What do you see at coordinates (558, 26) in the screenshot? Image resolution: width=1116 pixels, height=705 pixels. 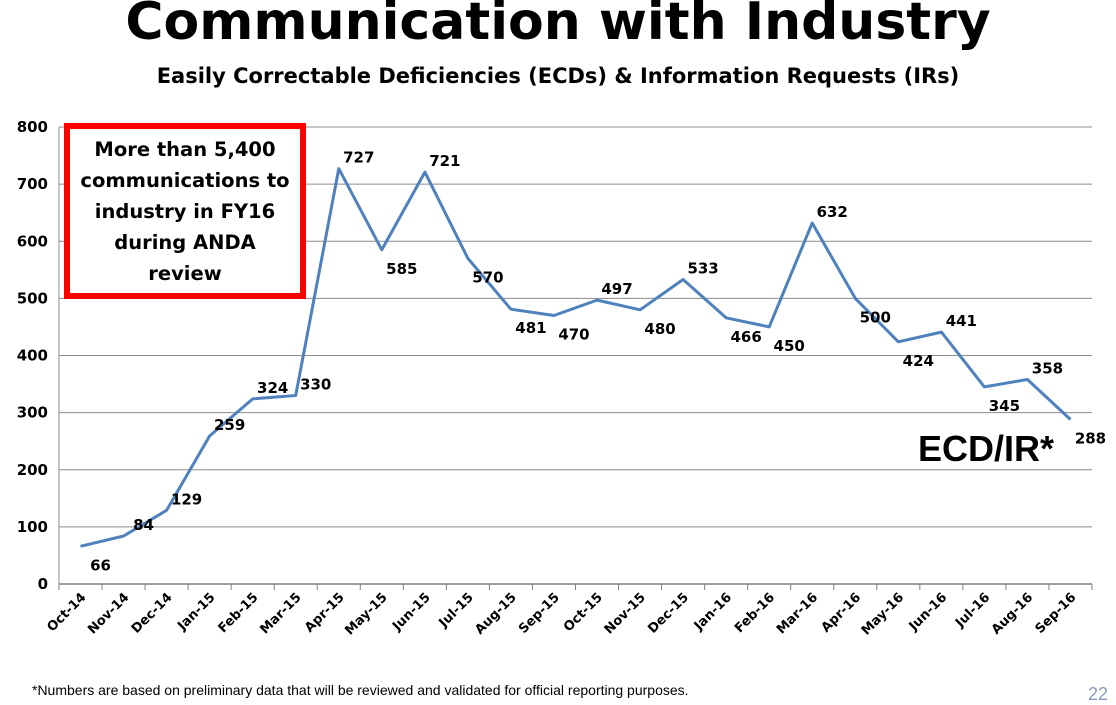 I see `page-title: Communication with Industry` at bounding box center [558, 26].